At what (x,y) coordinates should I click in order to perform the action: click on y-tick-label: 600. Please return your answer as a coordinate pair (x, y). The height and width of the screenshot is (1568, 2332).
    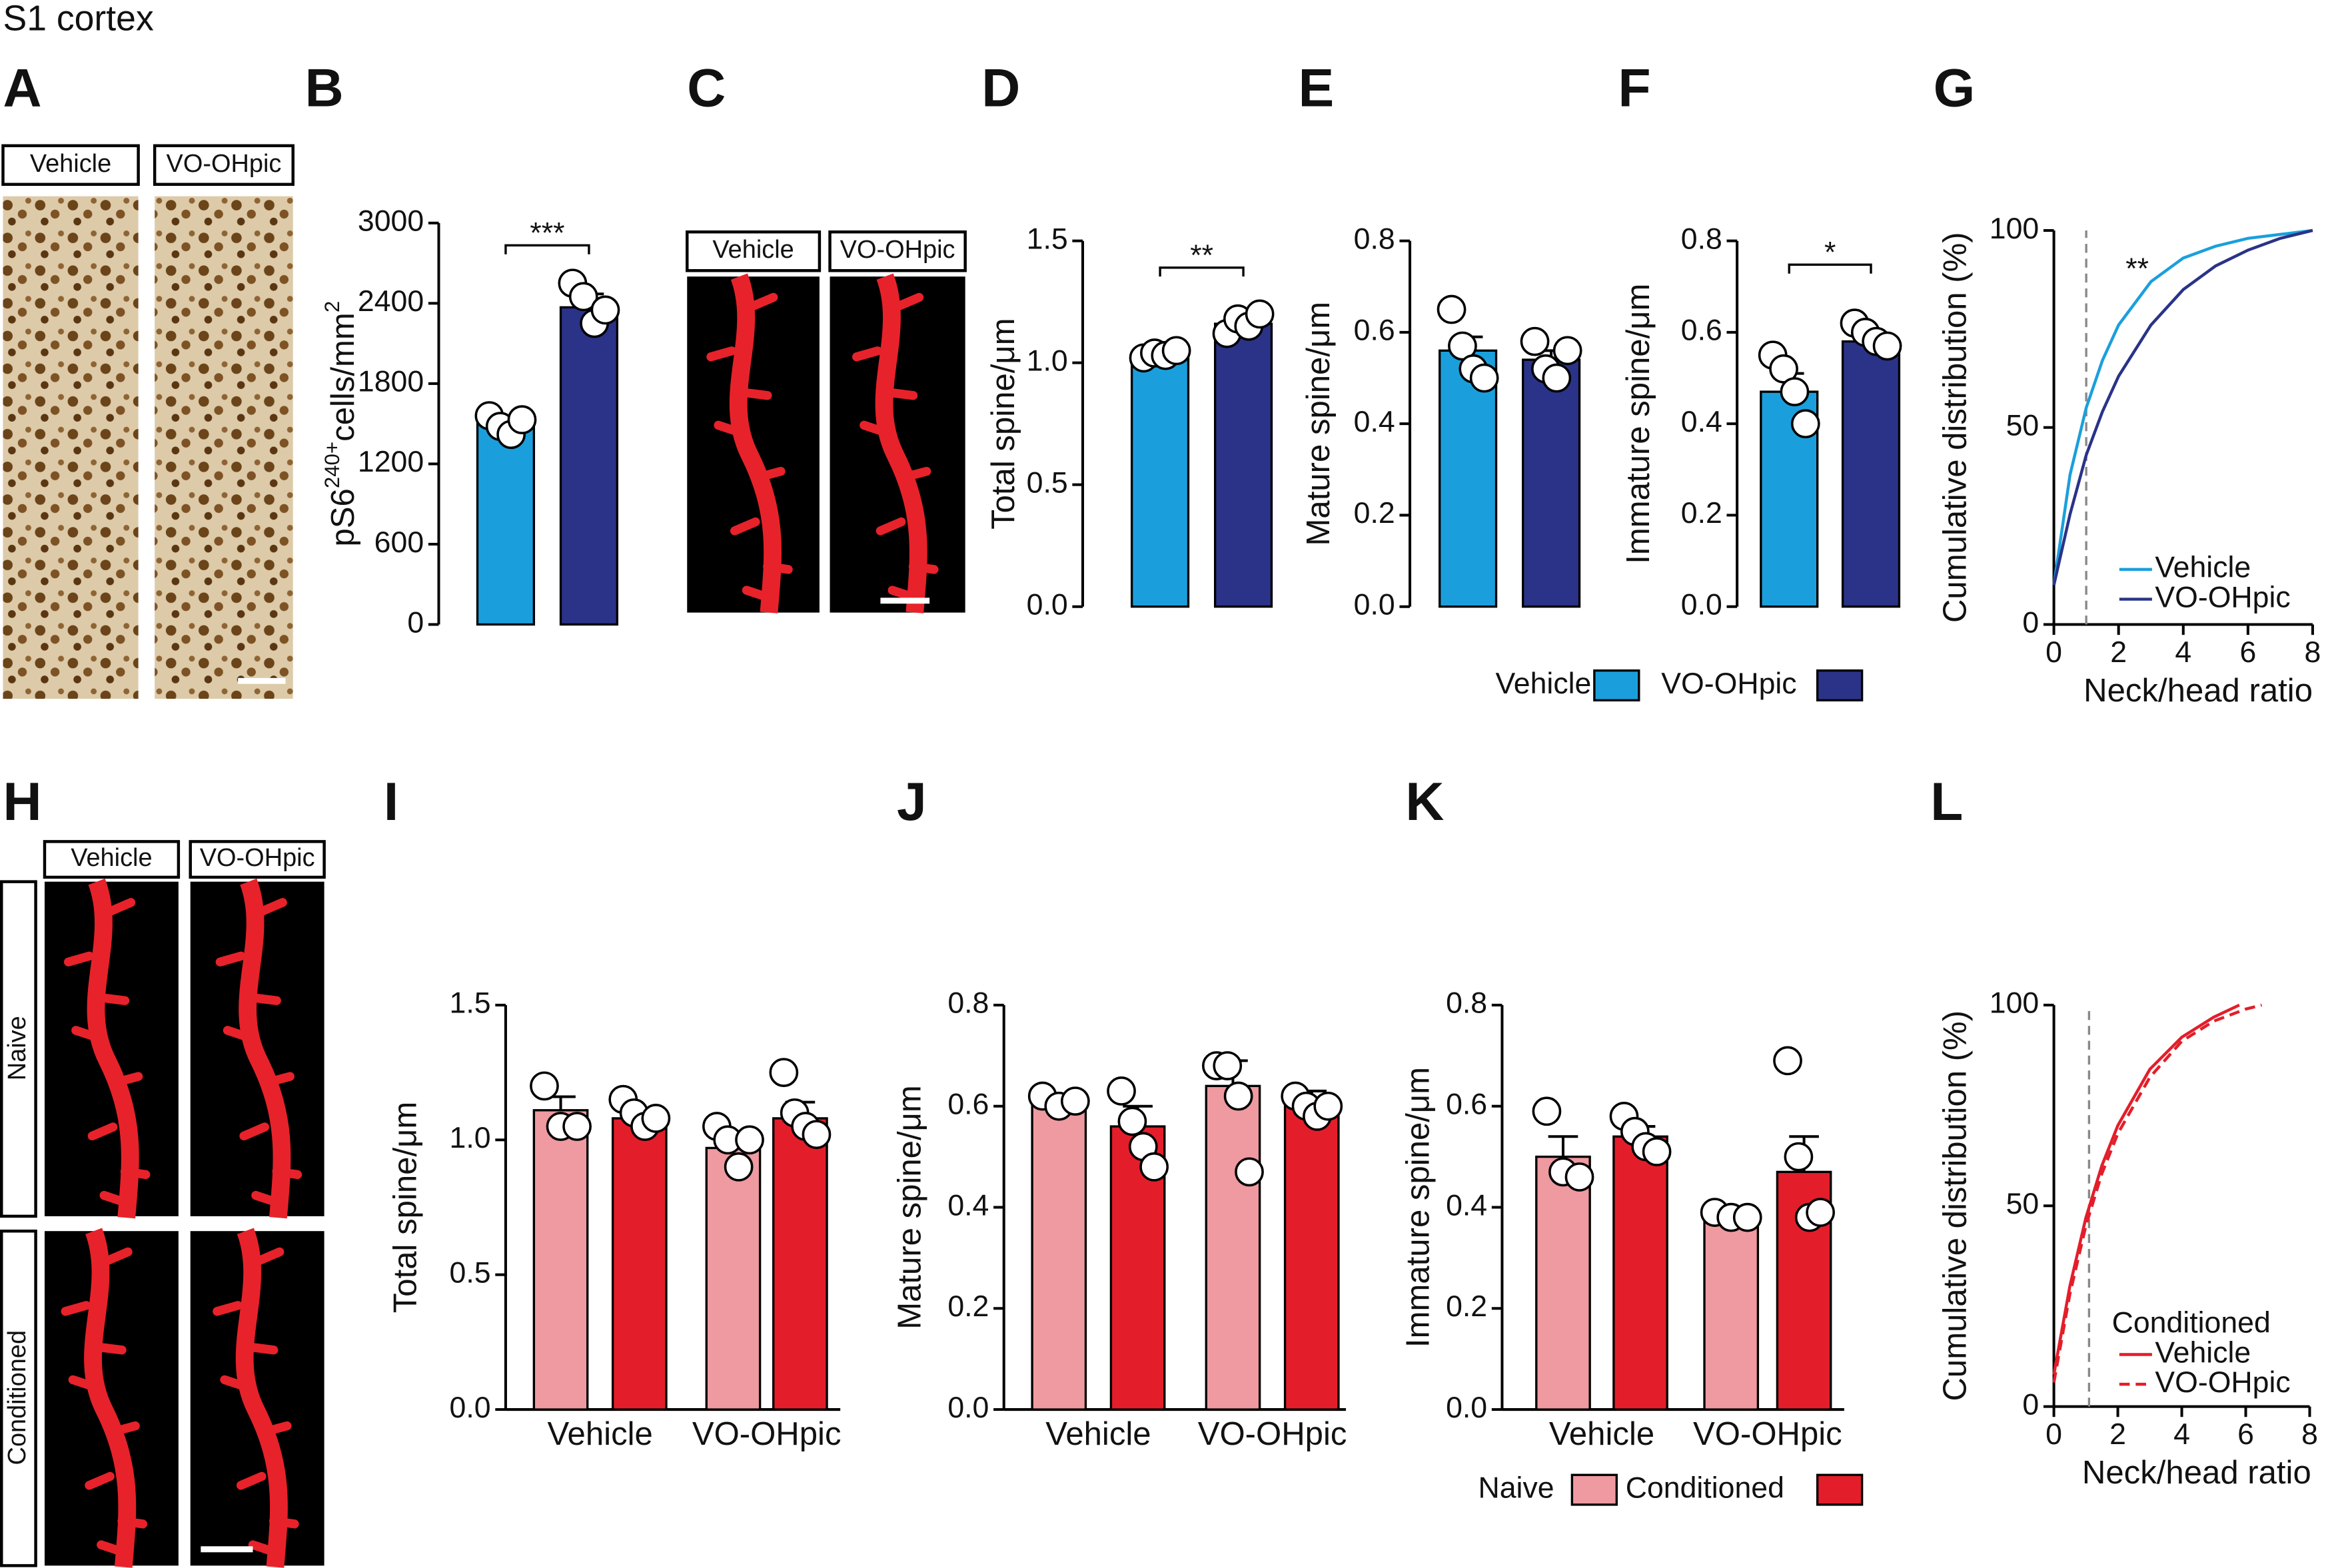
    Looking at the image, I should click on (399, 542).